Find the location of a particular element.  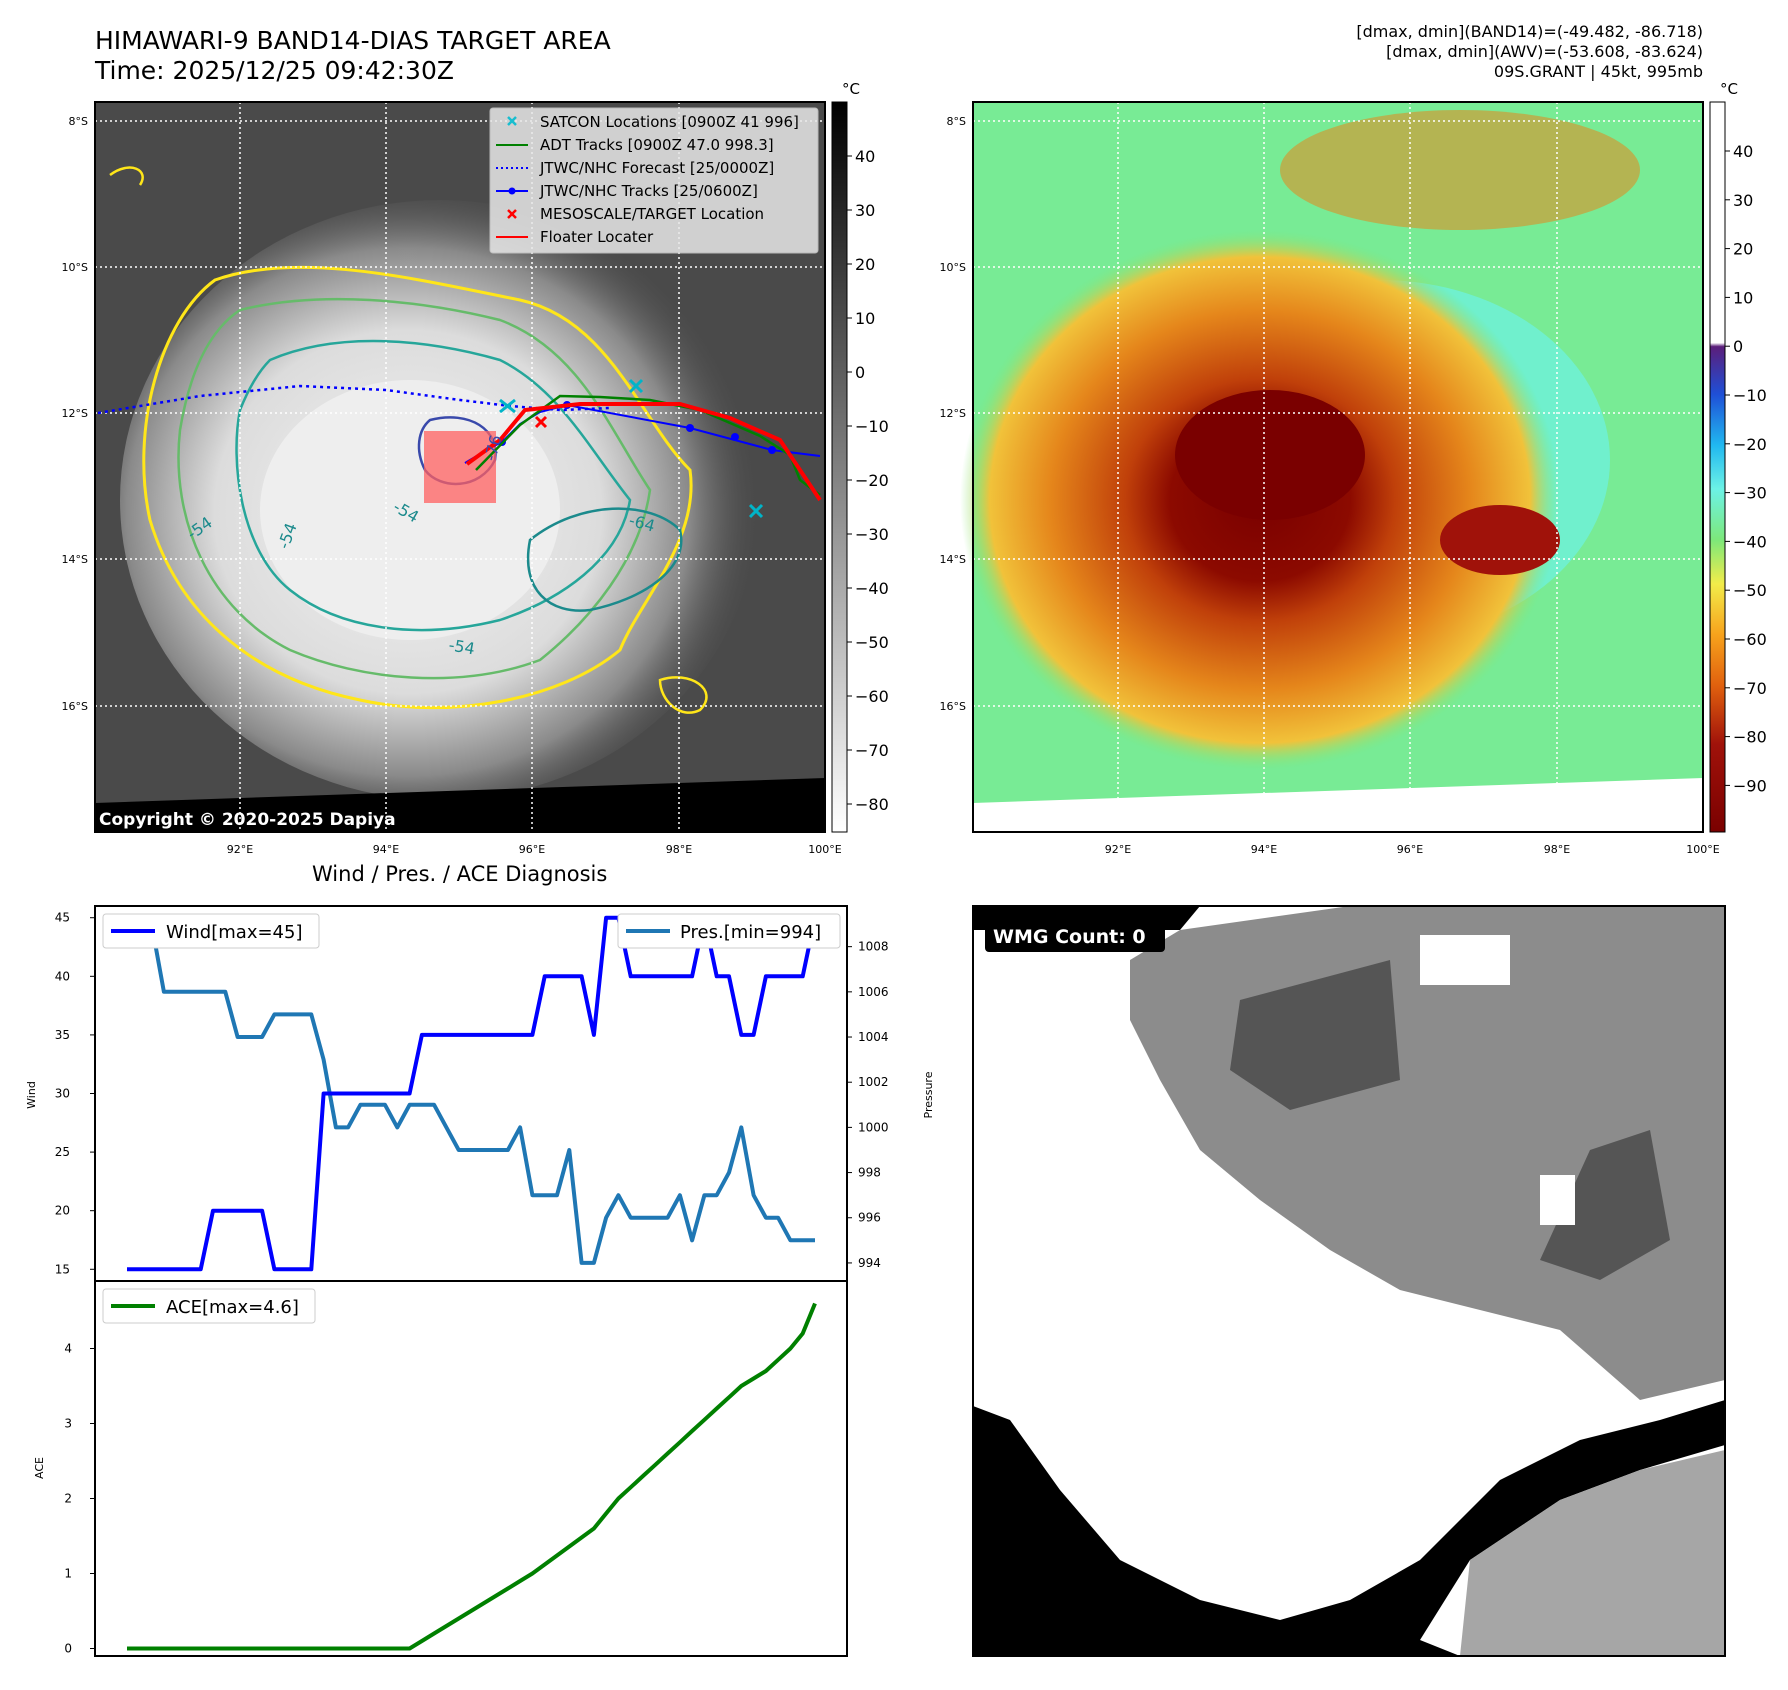

legend-item-target-location: MESOSCALE/TARGET Location is located at coordinates (652, 214).